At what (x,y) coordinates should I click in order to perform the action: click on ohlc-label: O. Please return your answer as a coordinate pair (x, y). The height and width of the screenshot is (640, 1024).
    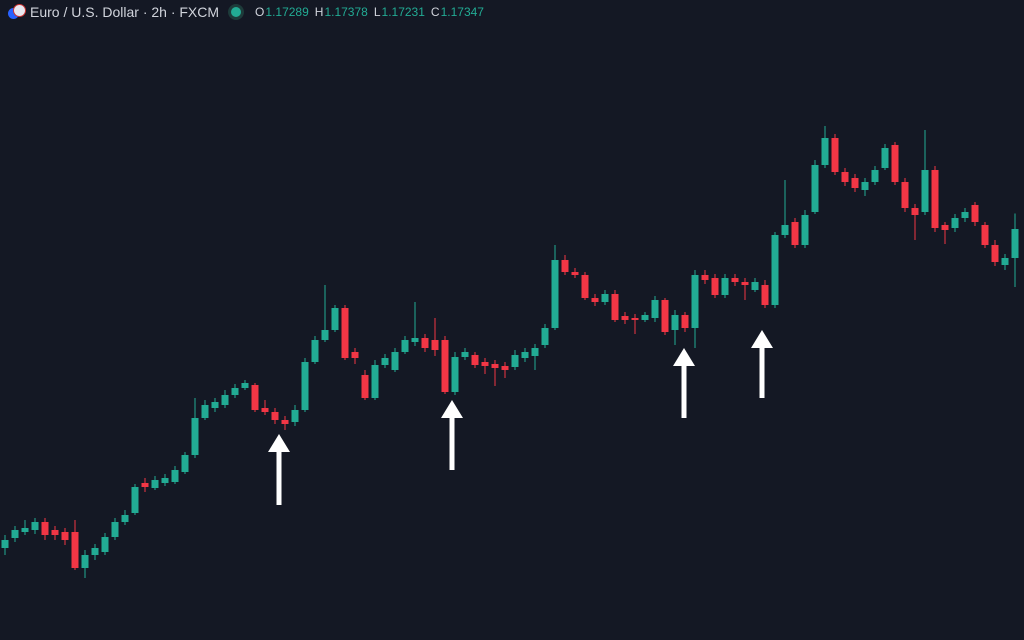
    Looking at the image, I should click on (260, 12).